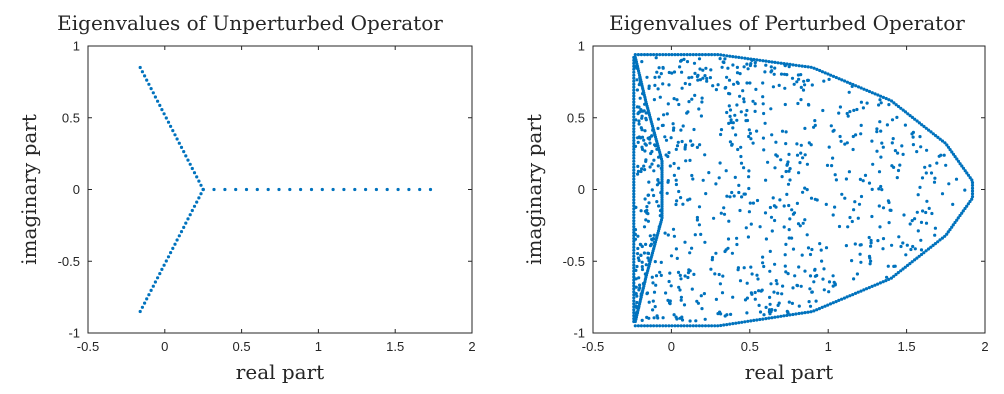 The image size is (1004, 394). I want to click on chart-title: Eigenvalues of Unperturbed Operator, so click(250, 23).